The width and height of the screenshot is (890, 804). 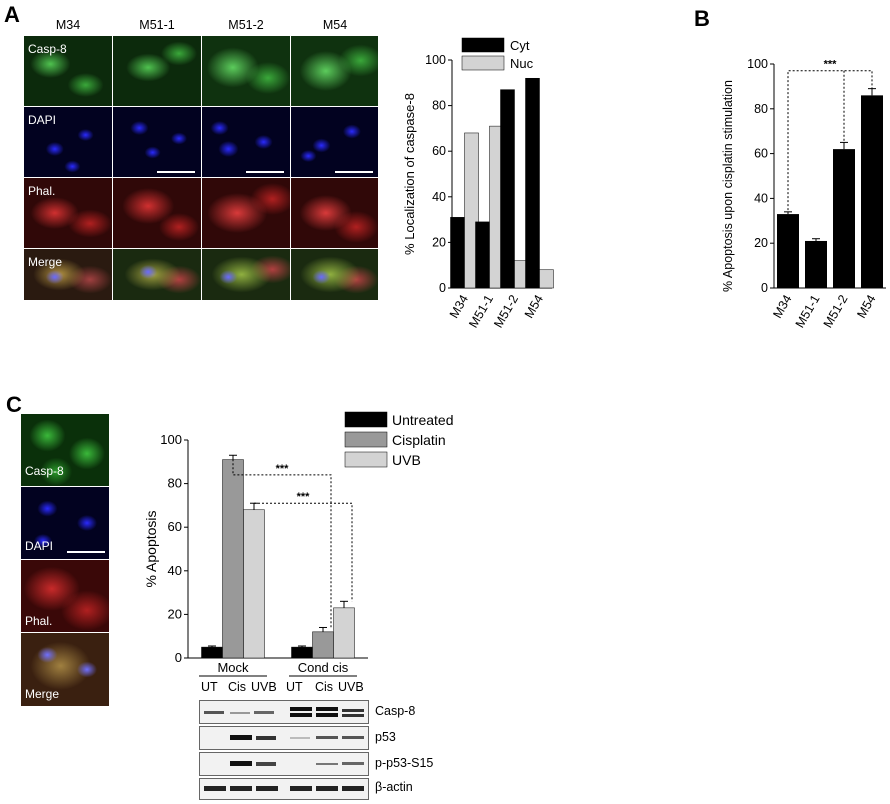 I want to click on row-label-casp8: Casp-8, so click(x=47, y=49).